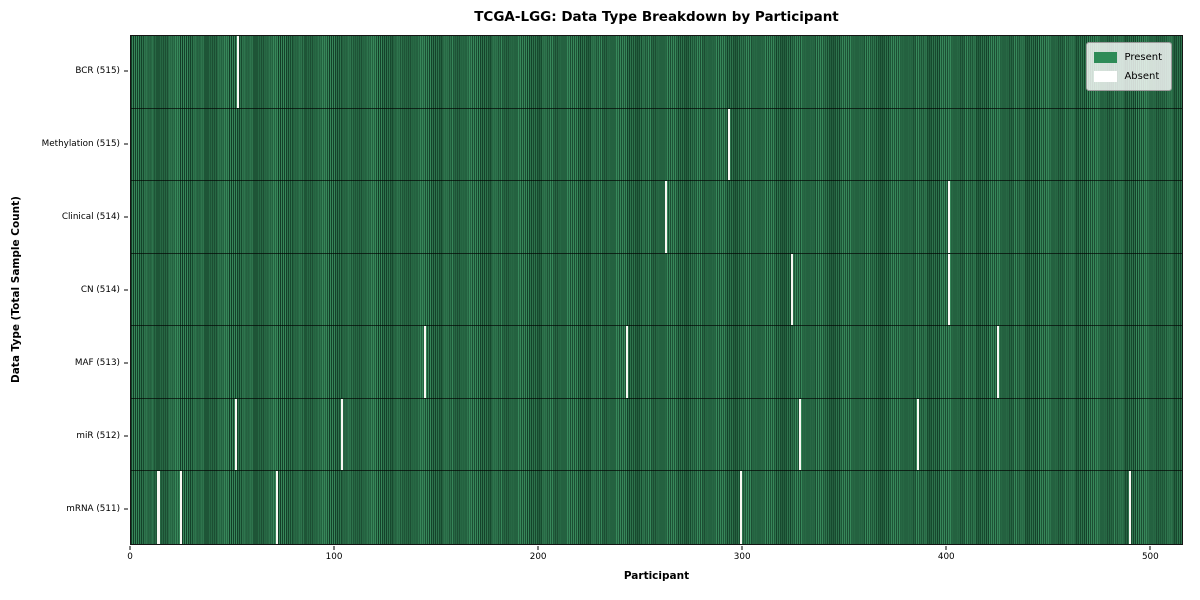 The height and width of the screenshot is (600, 1200). What do you see at coordinates (80, 144) in the screenshot?
I see `y-tick-label: Methylation (515)` at bounding box center [80, 144].